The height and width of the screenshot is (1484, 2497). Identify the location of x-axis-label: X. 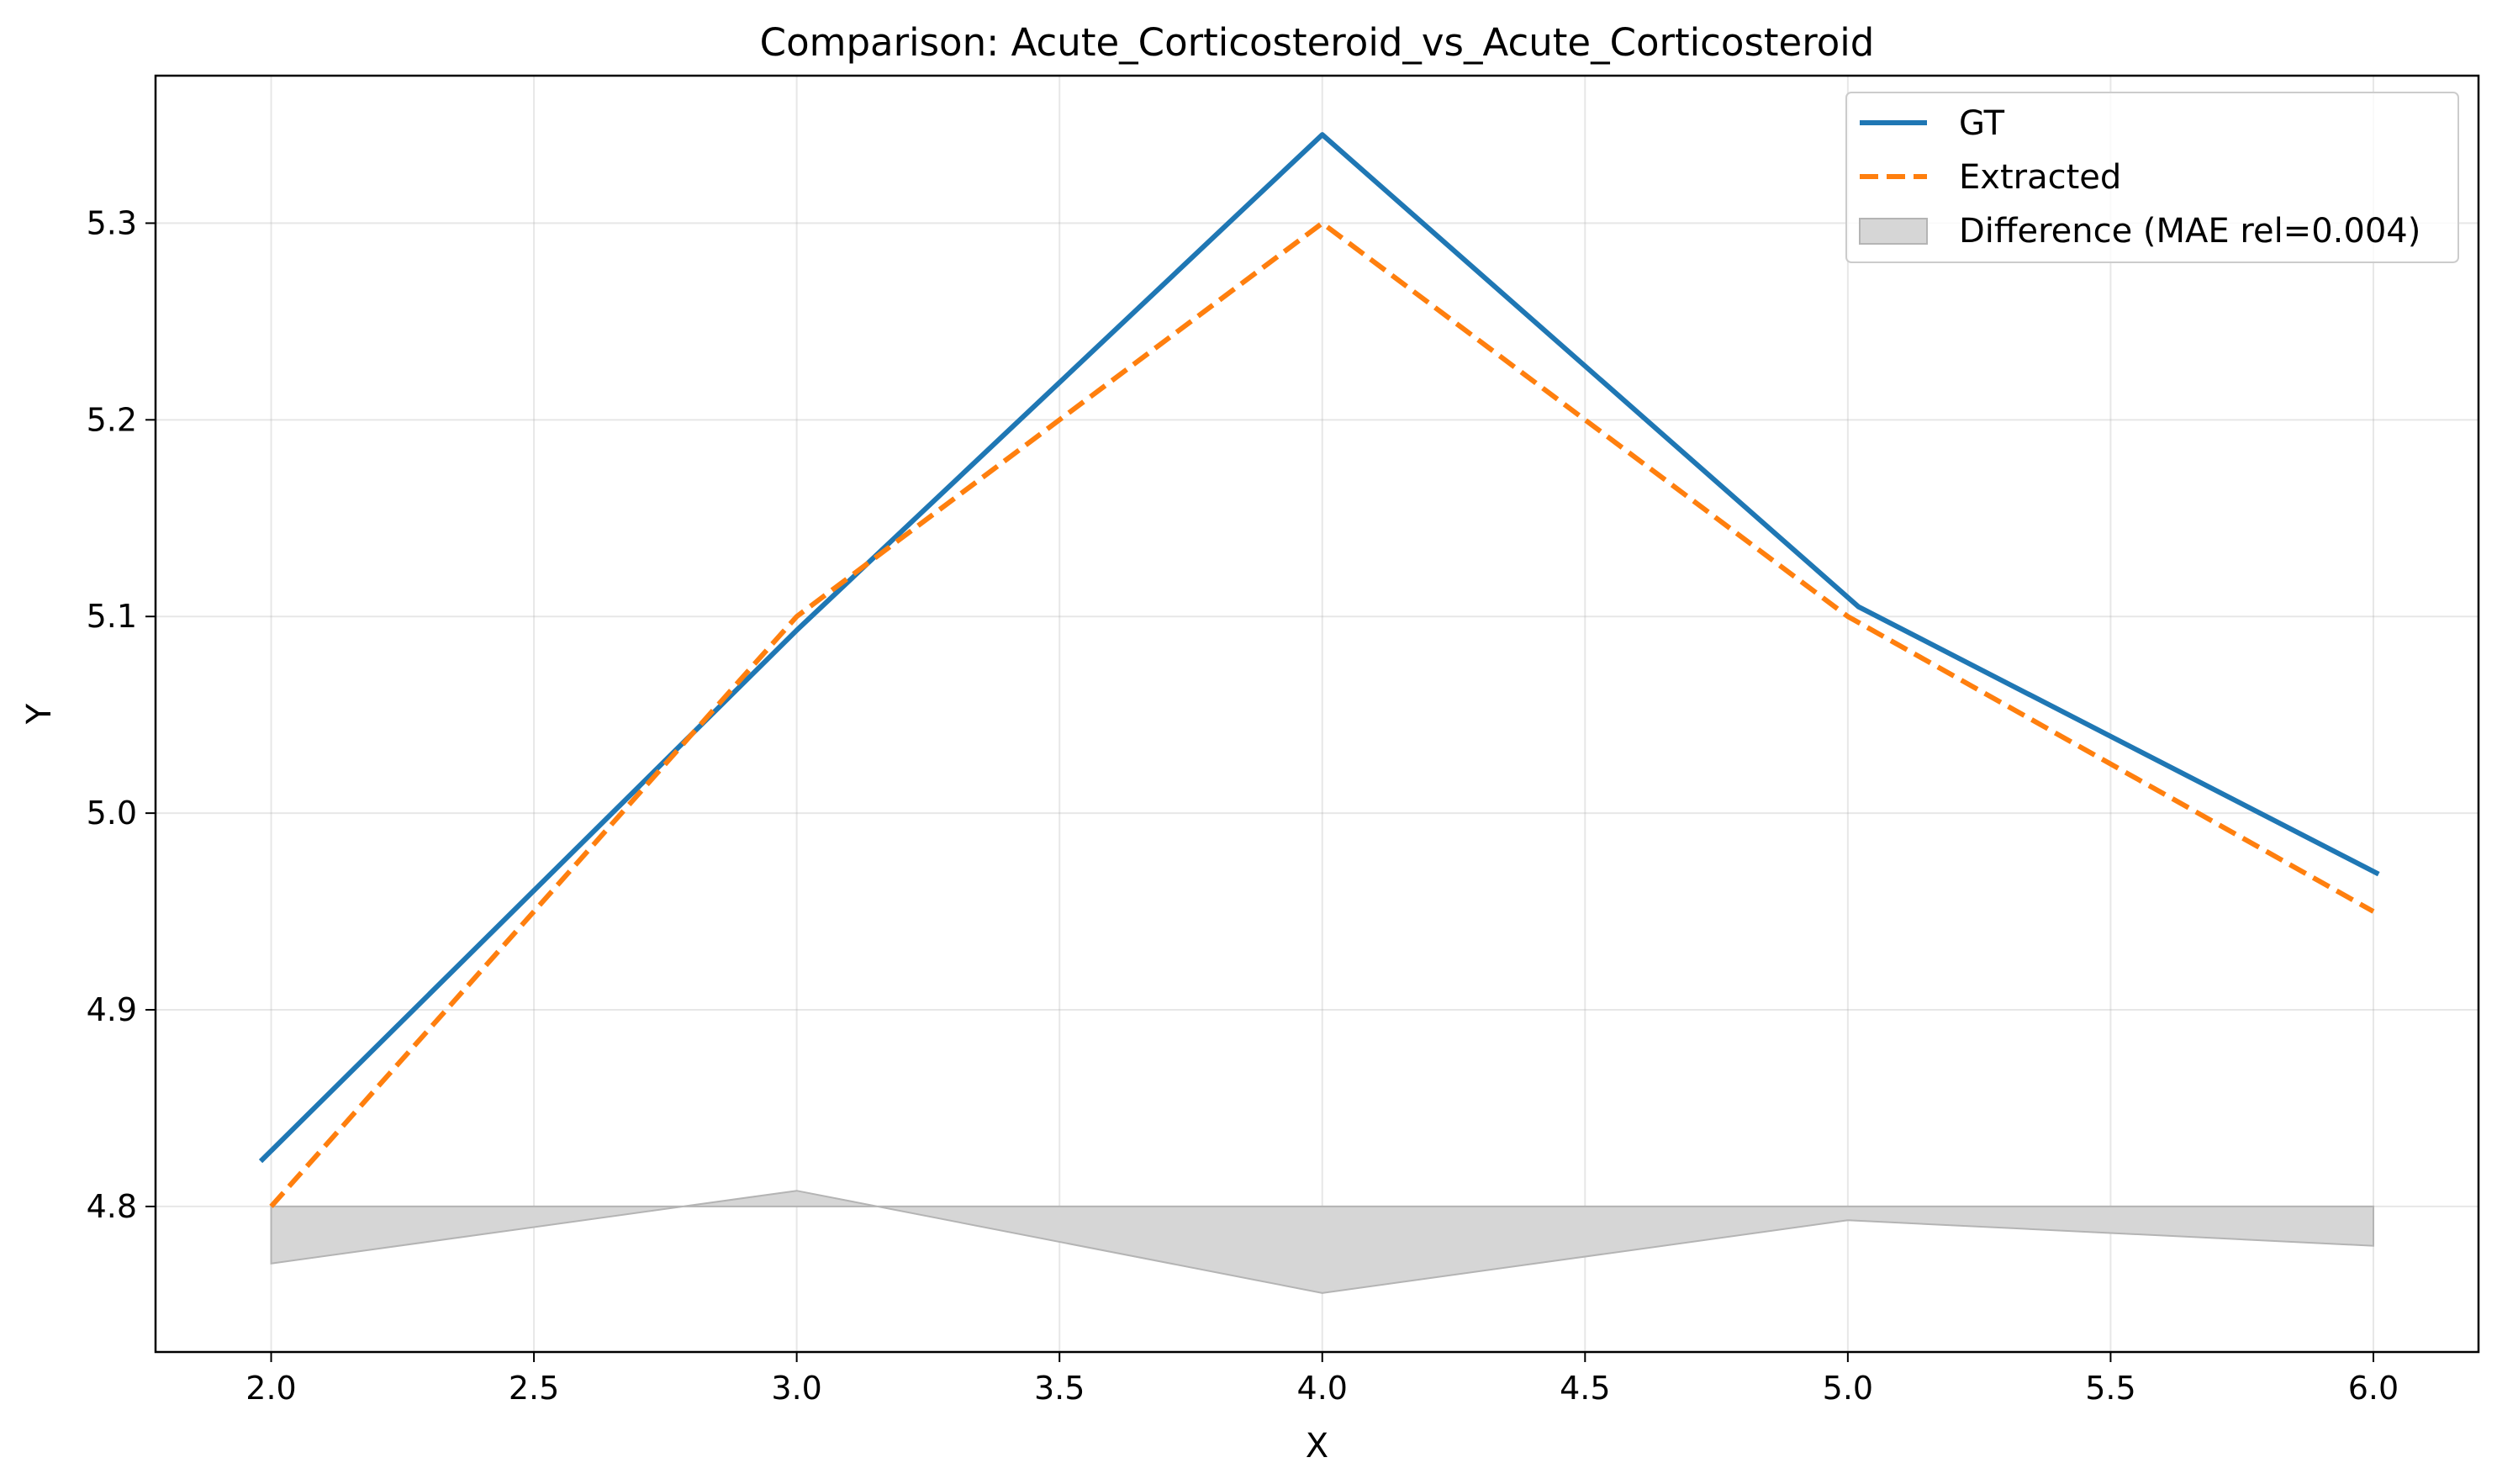
(1317, 1446).